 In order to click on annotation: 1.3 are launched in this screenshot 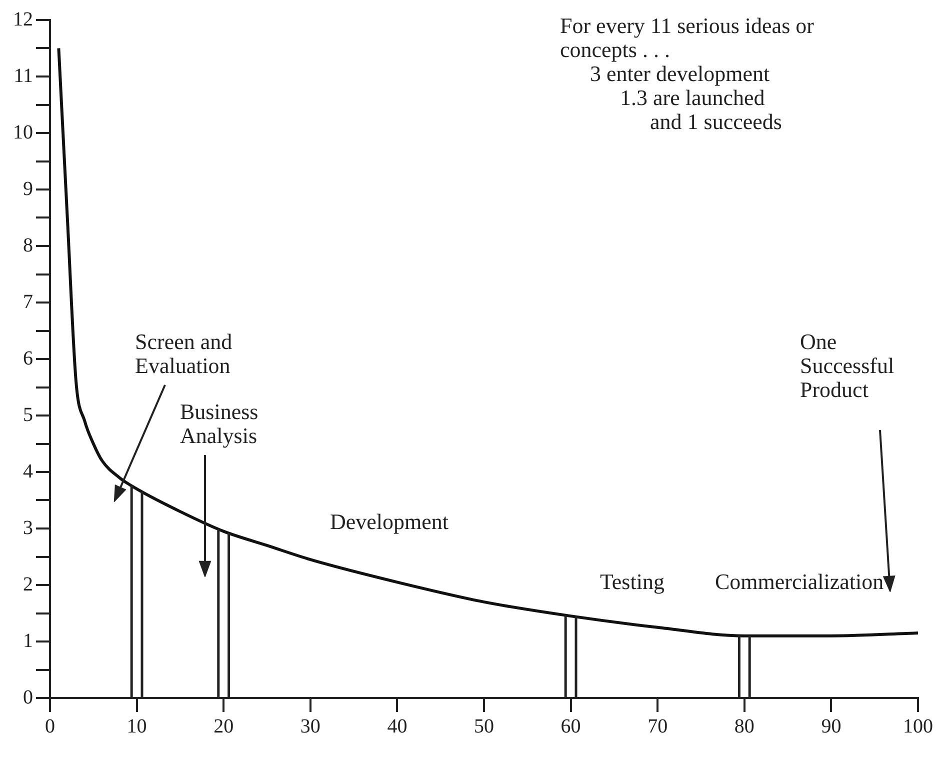, I will do `click(692, 97)`.